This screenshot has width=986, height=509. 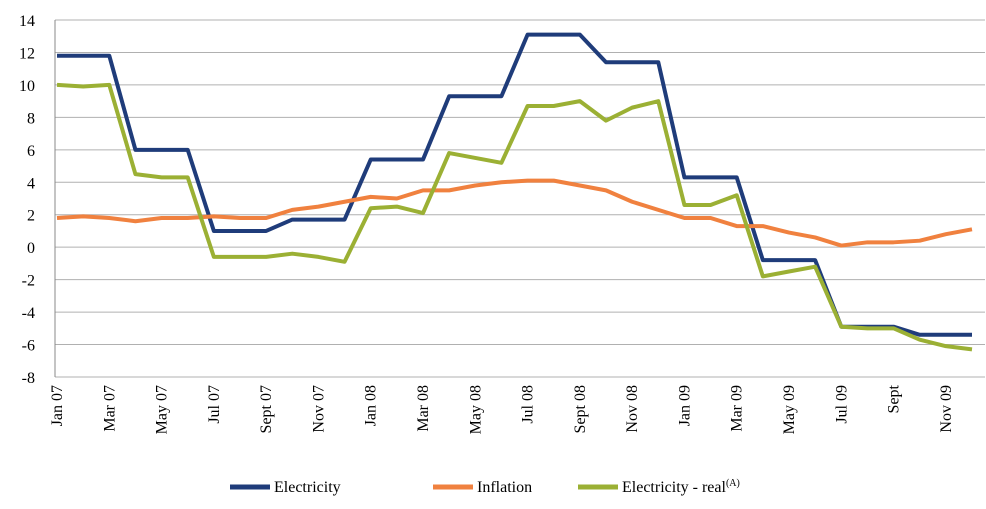 I want to click on legend-label: Electricity, so click(x=307, y=487).